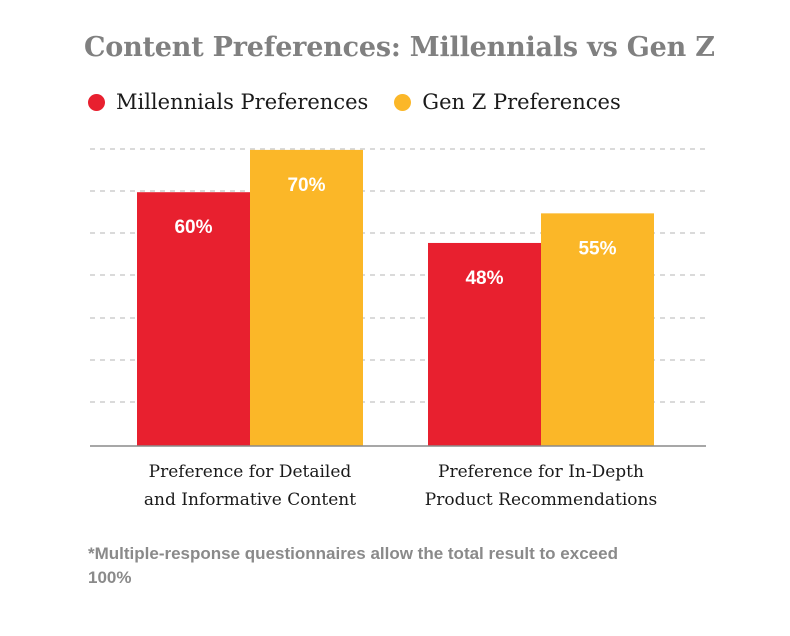  What do you see at coordinates (484, 278) in the screenshot?
I see `data-label-millennials-1: 48%` at bounding box center [484, 278].